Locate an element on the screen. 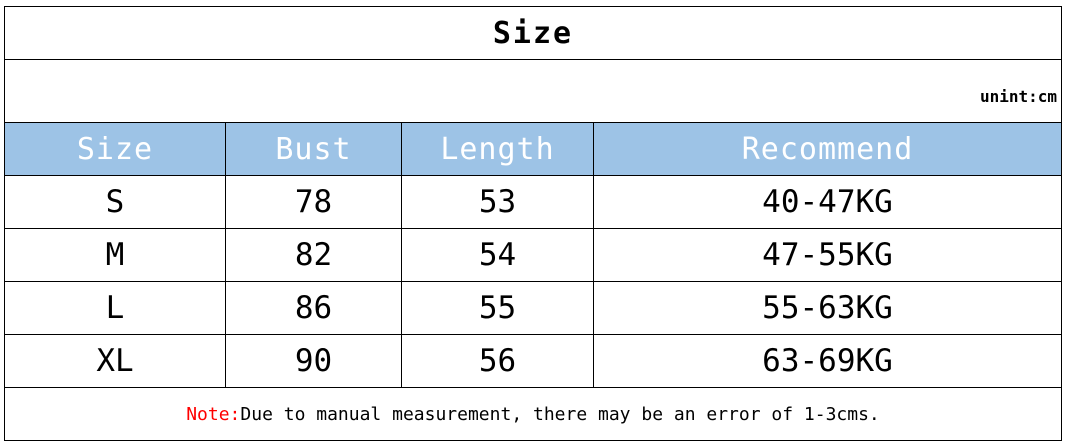 The image size is (1068, 441). cell-recommend: 47-55KG is located at coordinates (827, 255).